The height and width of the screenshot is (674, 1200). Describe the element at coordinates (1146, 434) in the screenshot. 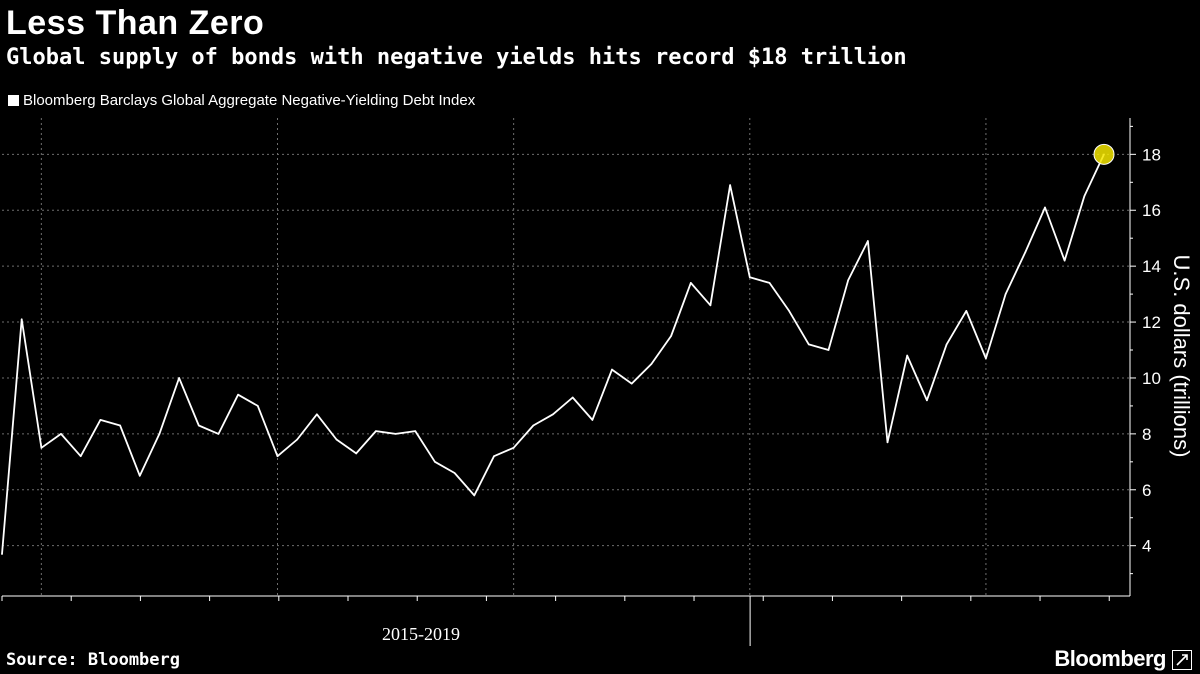

I see `y-tick-label: 8` at that location.